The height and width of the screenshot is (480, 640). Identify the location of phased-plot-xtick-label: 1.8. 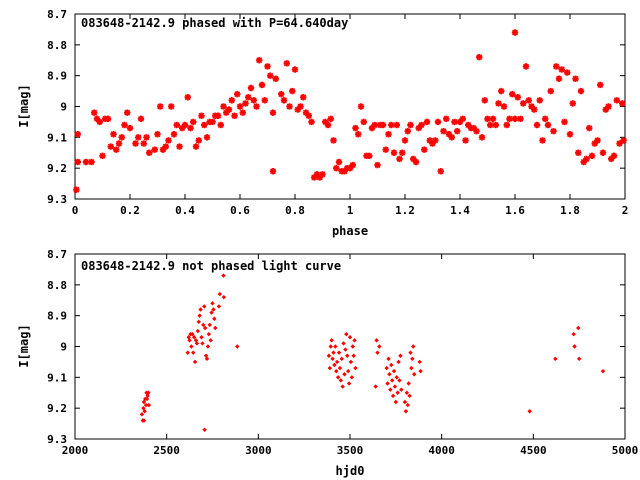
(570, 210).